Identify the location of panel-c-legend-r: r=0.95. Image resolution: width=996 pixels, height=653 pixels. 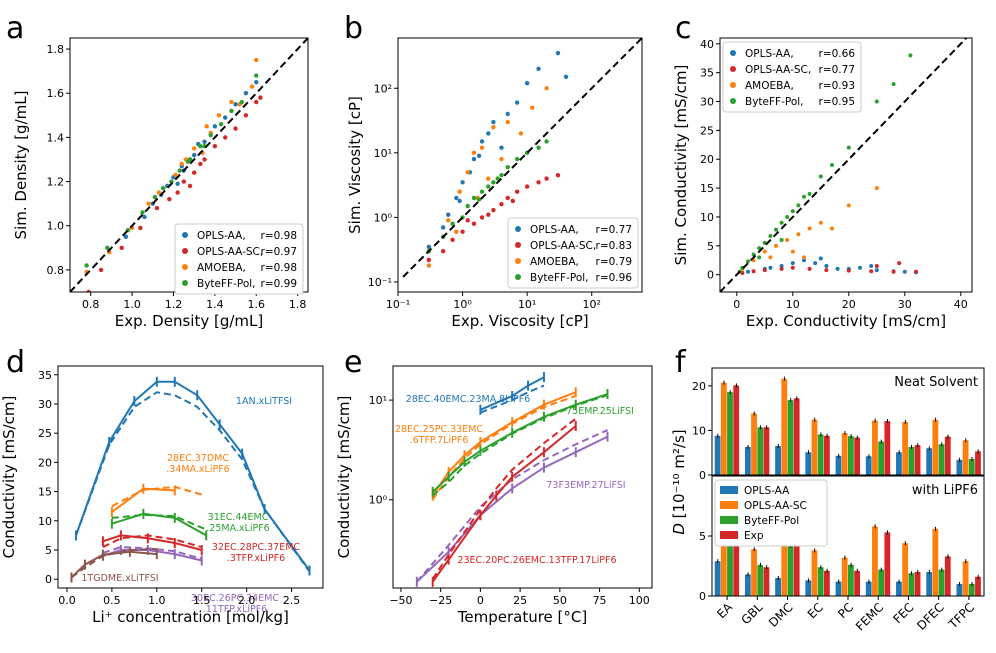
(837, 102).